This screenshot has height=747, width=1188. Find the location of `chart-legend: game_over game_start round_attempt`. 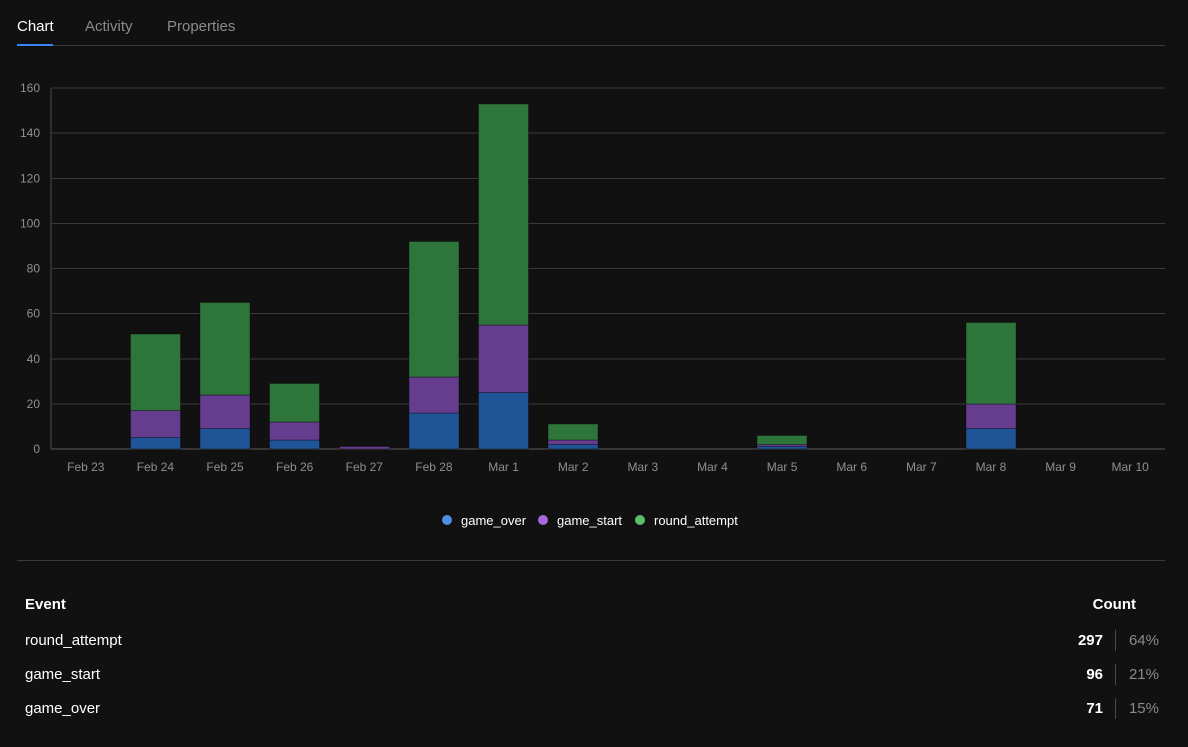

chart-legend: game_over game_start round_attempt is located at coordinates (594, 519).